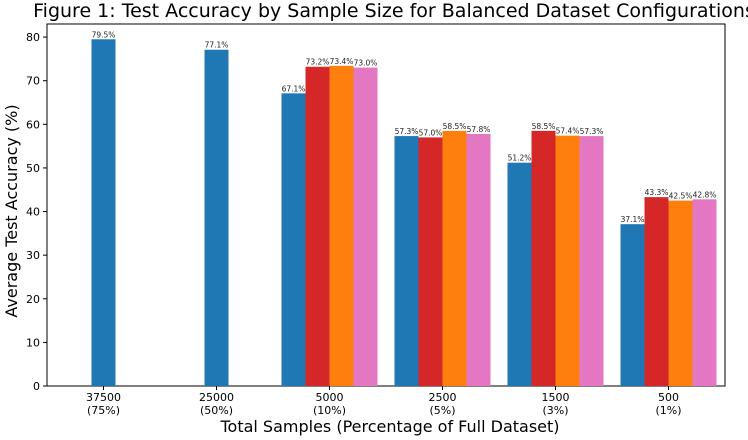 The image size is (748, 440). What do you see at coordinates (33, 299) in the screenshot?
I see `y-tick-label: 20` at bounding box center [33, 299].